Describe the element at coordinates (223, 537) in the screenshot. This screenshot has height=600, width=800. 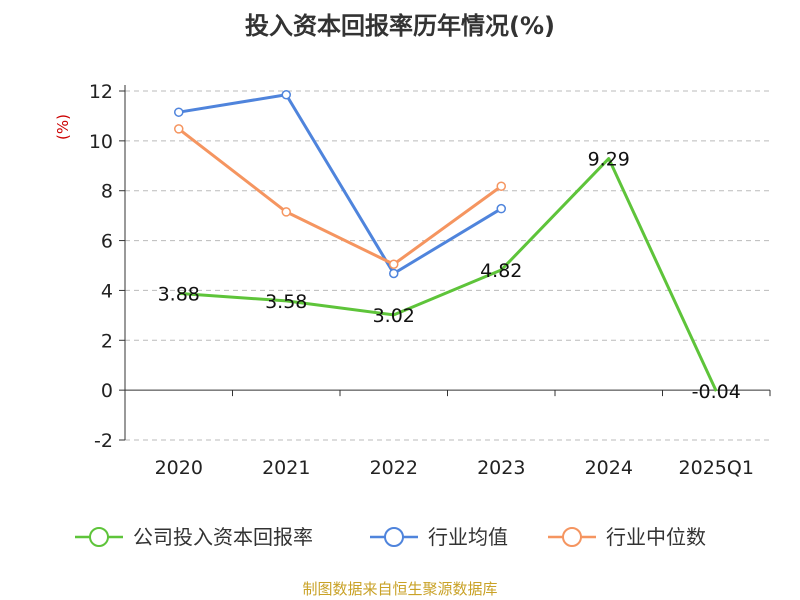
I see `legend-label: 公司投入资本回报率` at that location.